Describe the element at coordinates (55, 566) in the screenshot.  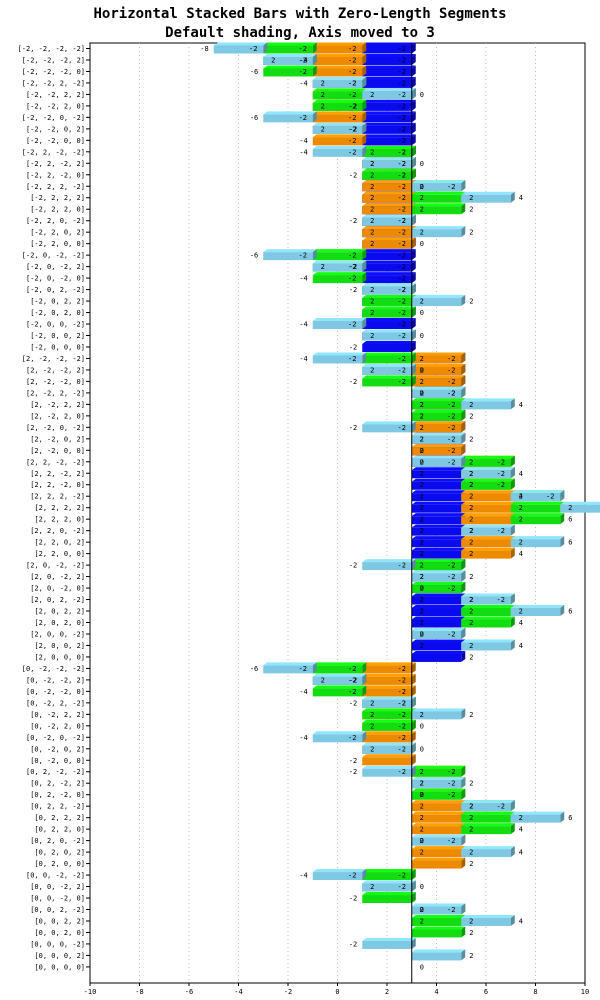
I see `row-label: [2, 0, -2, -2]` at that location.